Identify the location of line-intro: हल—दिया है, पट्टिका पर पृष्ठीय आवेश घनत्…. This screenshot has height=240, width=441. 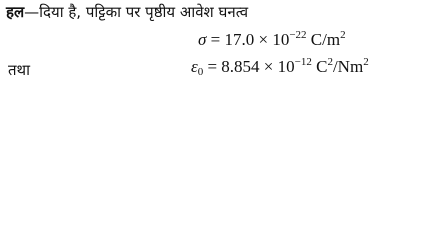
(127, 12).